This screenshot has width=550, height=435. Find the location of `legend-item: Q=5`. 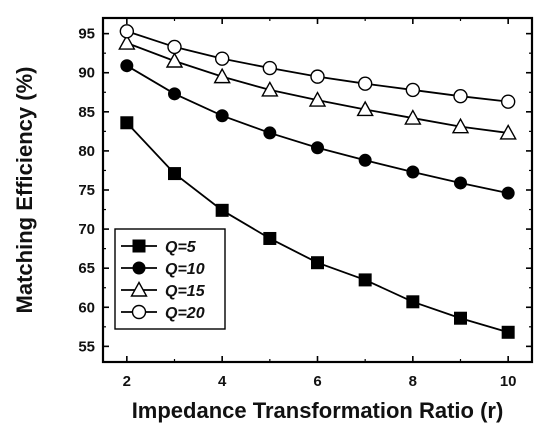

legend-item: Q=5 is located at coordinates (159, 247).